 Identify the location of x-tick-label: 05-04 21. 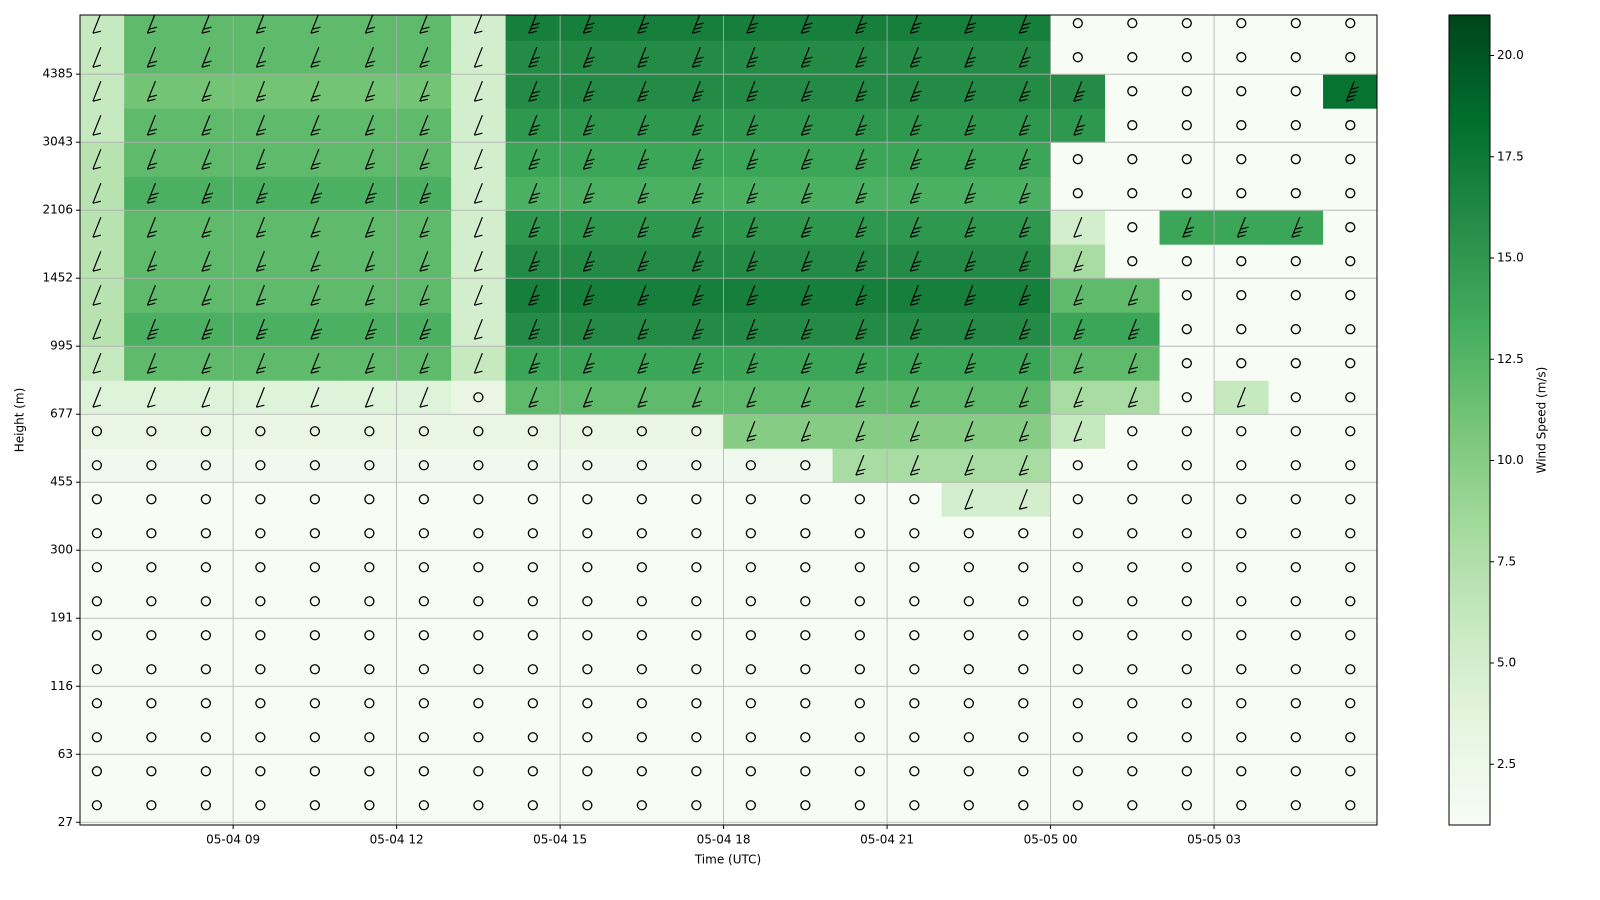
(887, 840).